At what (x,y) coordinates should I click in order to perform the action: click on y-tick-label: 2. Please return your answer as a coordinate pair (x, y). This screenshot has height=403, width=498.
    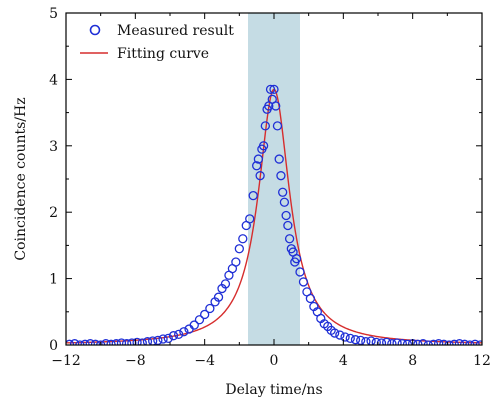
    Looking at the image, I should click on (53, 213).